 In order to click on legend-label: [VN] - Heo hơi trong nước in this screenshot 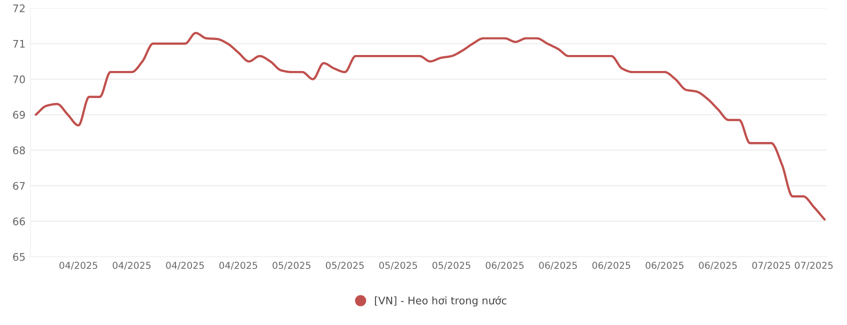, I will do `click(440, 301)`.